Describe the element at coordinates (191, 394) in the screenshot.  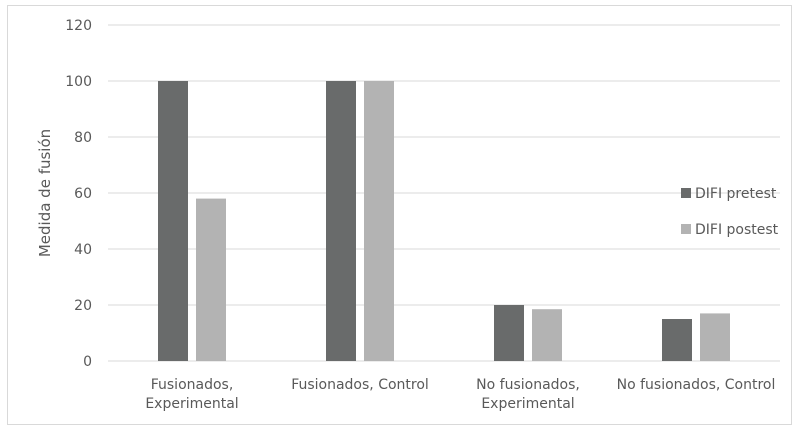
I see `x-category-label-0: Fusionados, Experimental` at that location.